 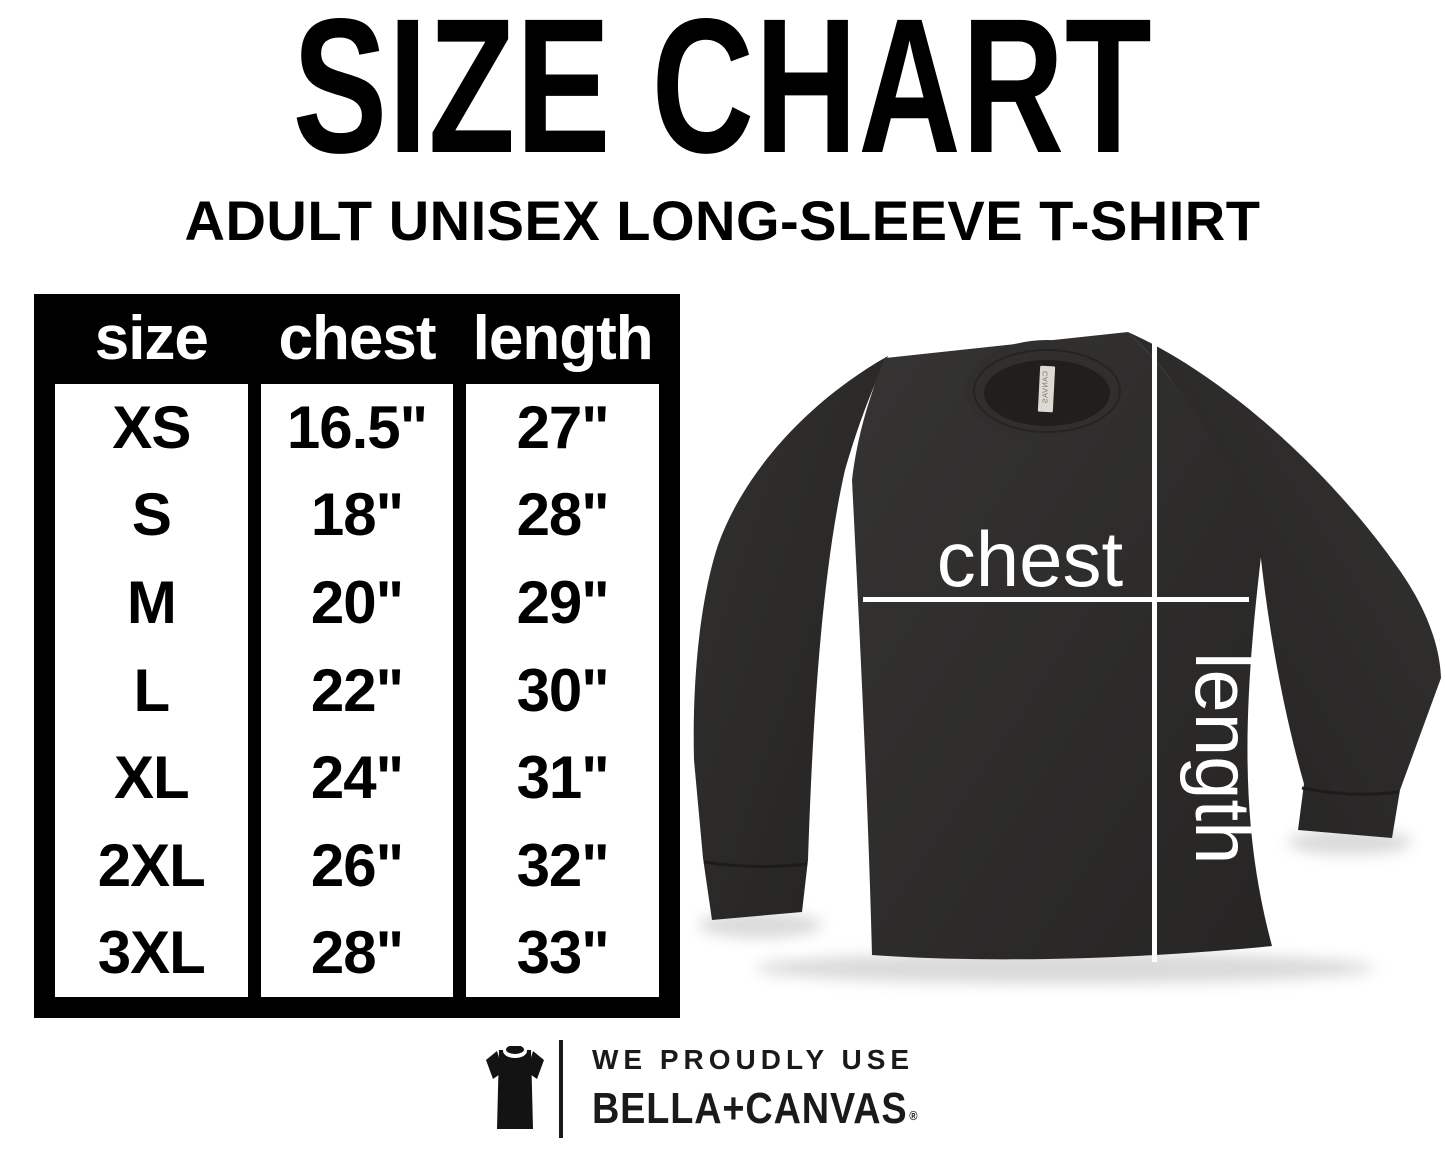 I want to click on chest-cell: 26", so click(x=357, y=865).